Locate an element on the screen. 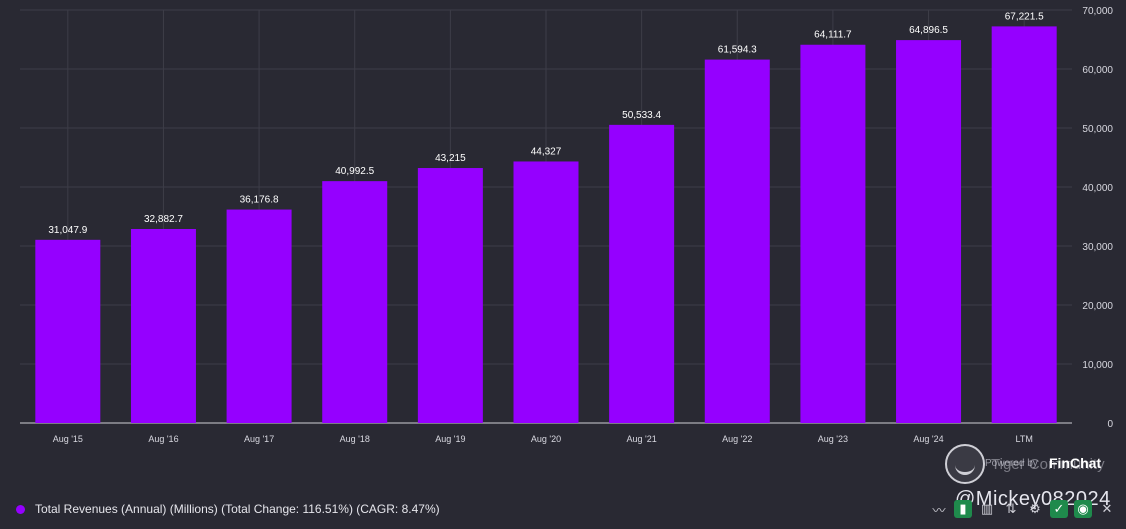 The image size is (1126, 529). check-icon: ✓ is located at coordinates (1059, 509).